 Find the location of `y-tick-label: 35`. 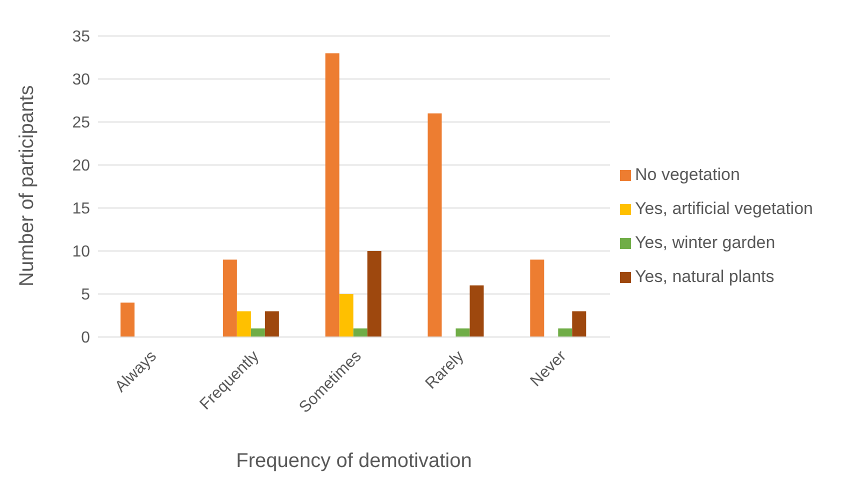

y-tick-label: 35 is located at coordinates (81, 37).